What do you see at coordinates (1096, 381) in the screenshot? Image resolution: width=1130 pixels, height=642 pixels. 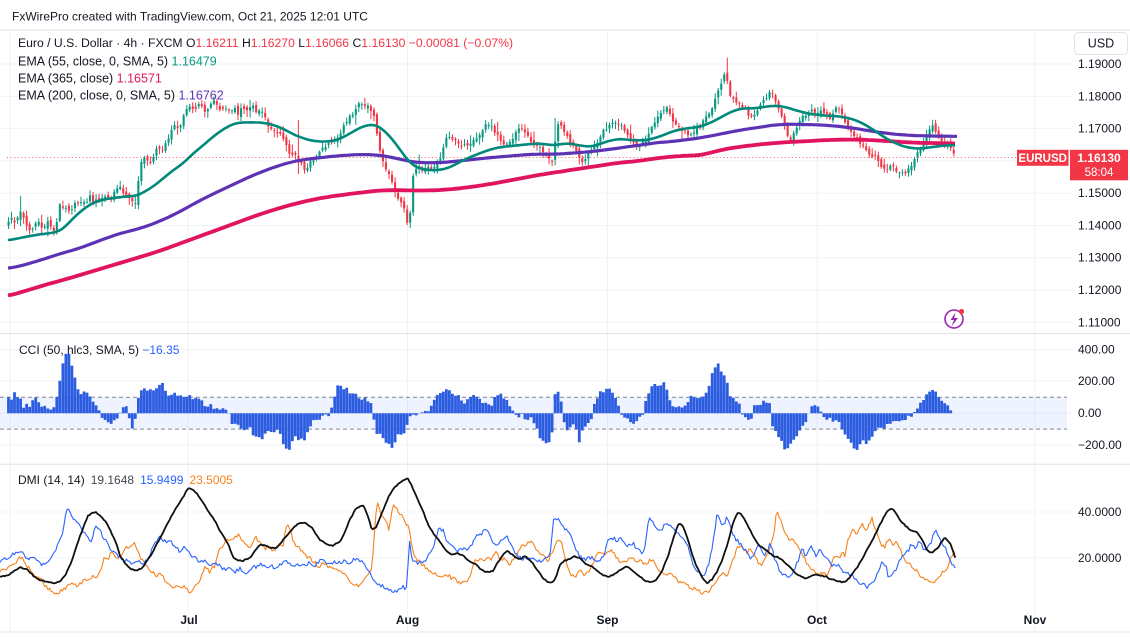 I see `svg-text: 200.00` at bounding box center [1096, 381].